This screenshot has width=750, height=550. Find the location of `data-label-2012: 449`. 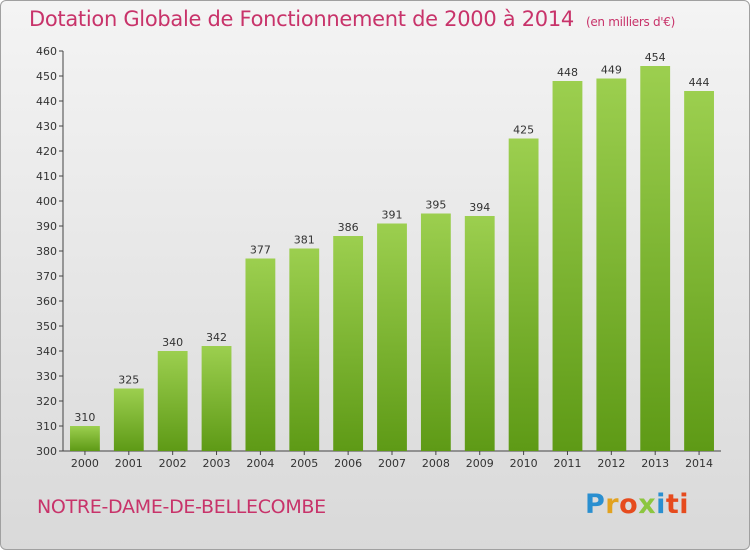

data-label-2012: 449 is located at coordinates (611, 70).